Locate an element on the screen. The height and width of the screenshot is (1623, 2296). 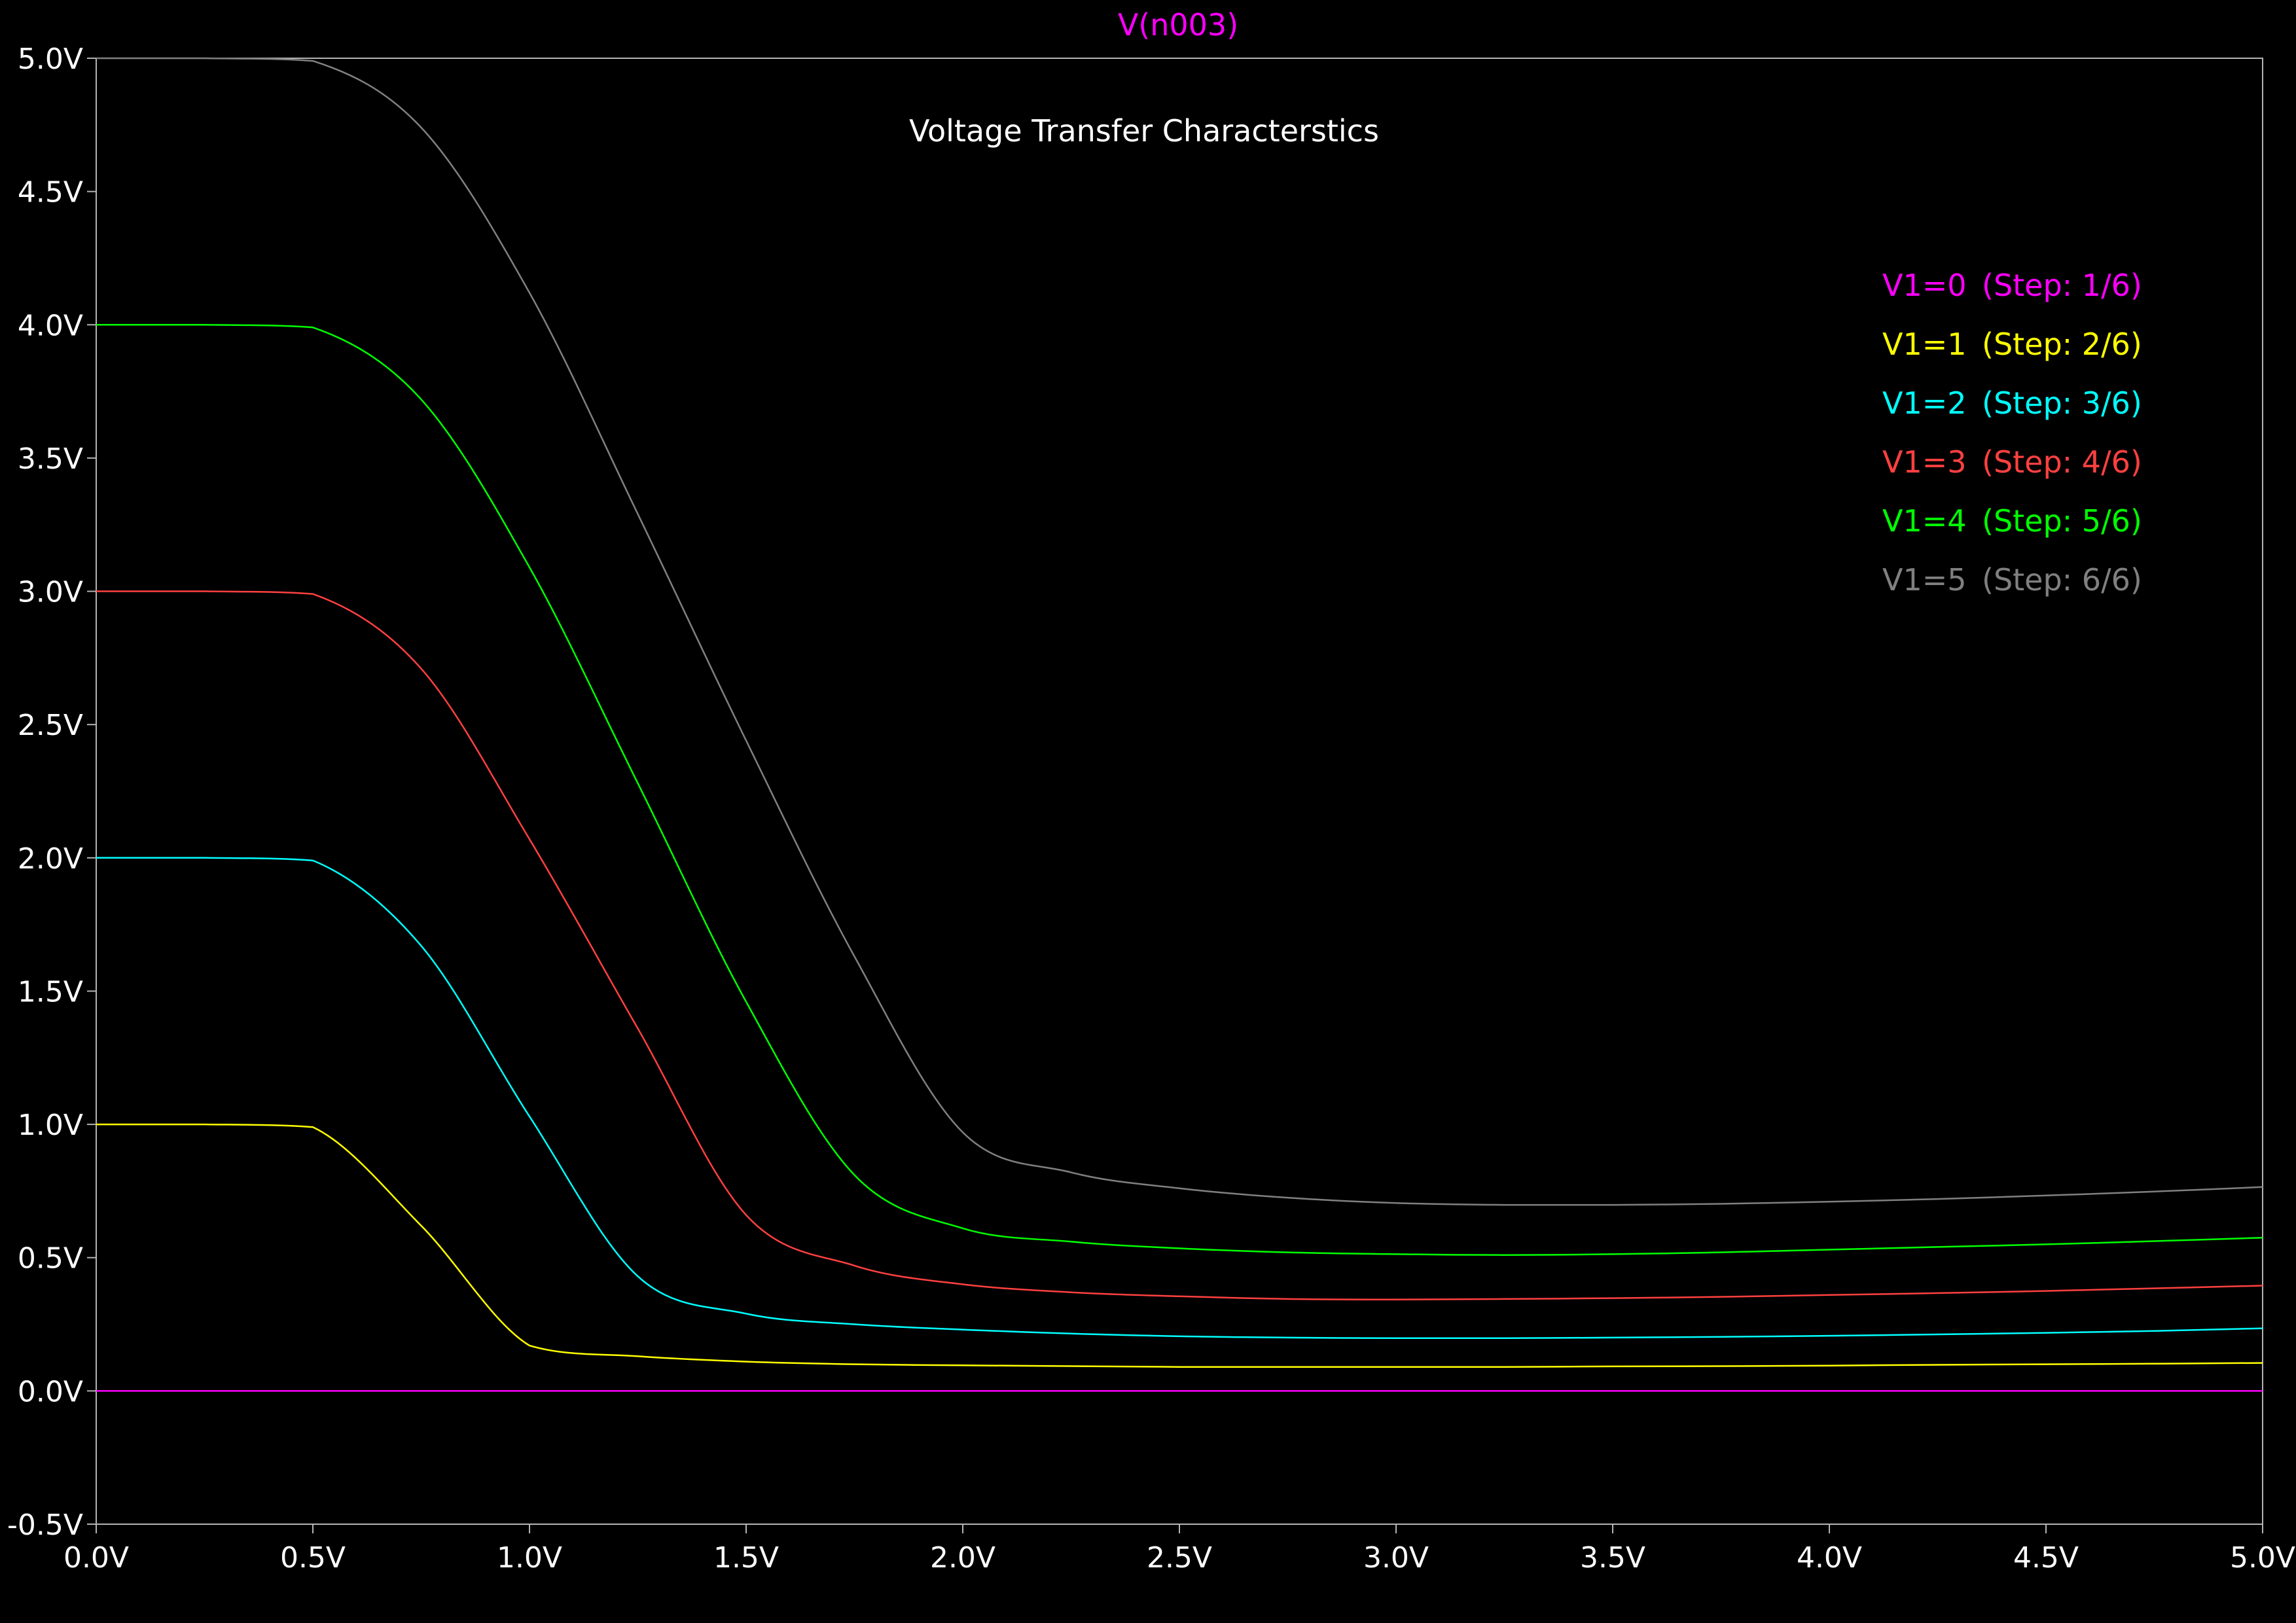
legend-series-name: V1=0 is located at coordinates (1924, 285).